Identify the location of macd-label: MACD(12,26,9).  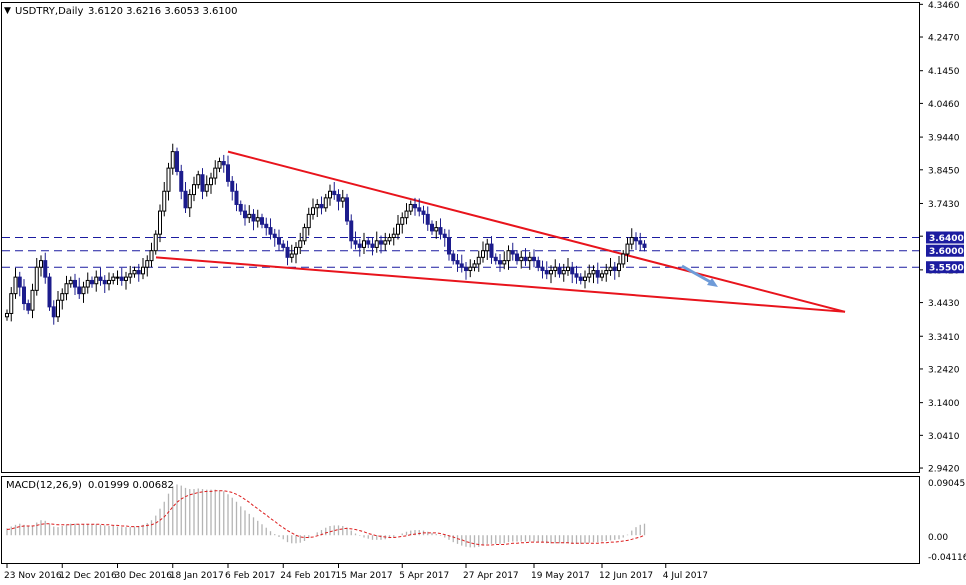
(44, 485).